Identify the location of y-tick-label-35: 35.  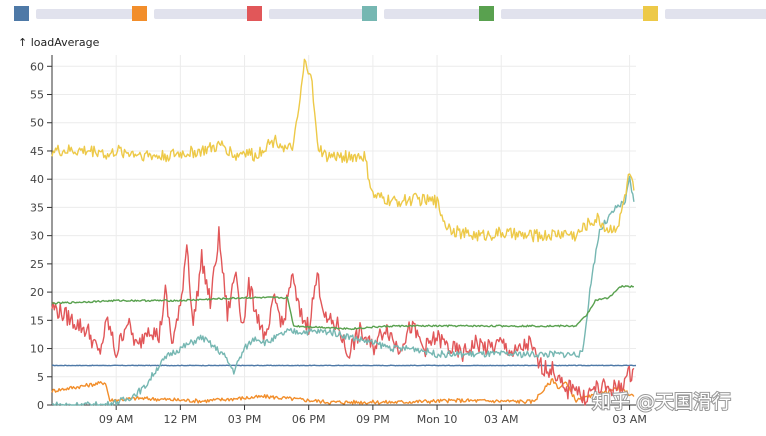
(37, 207).